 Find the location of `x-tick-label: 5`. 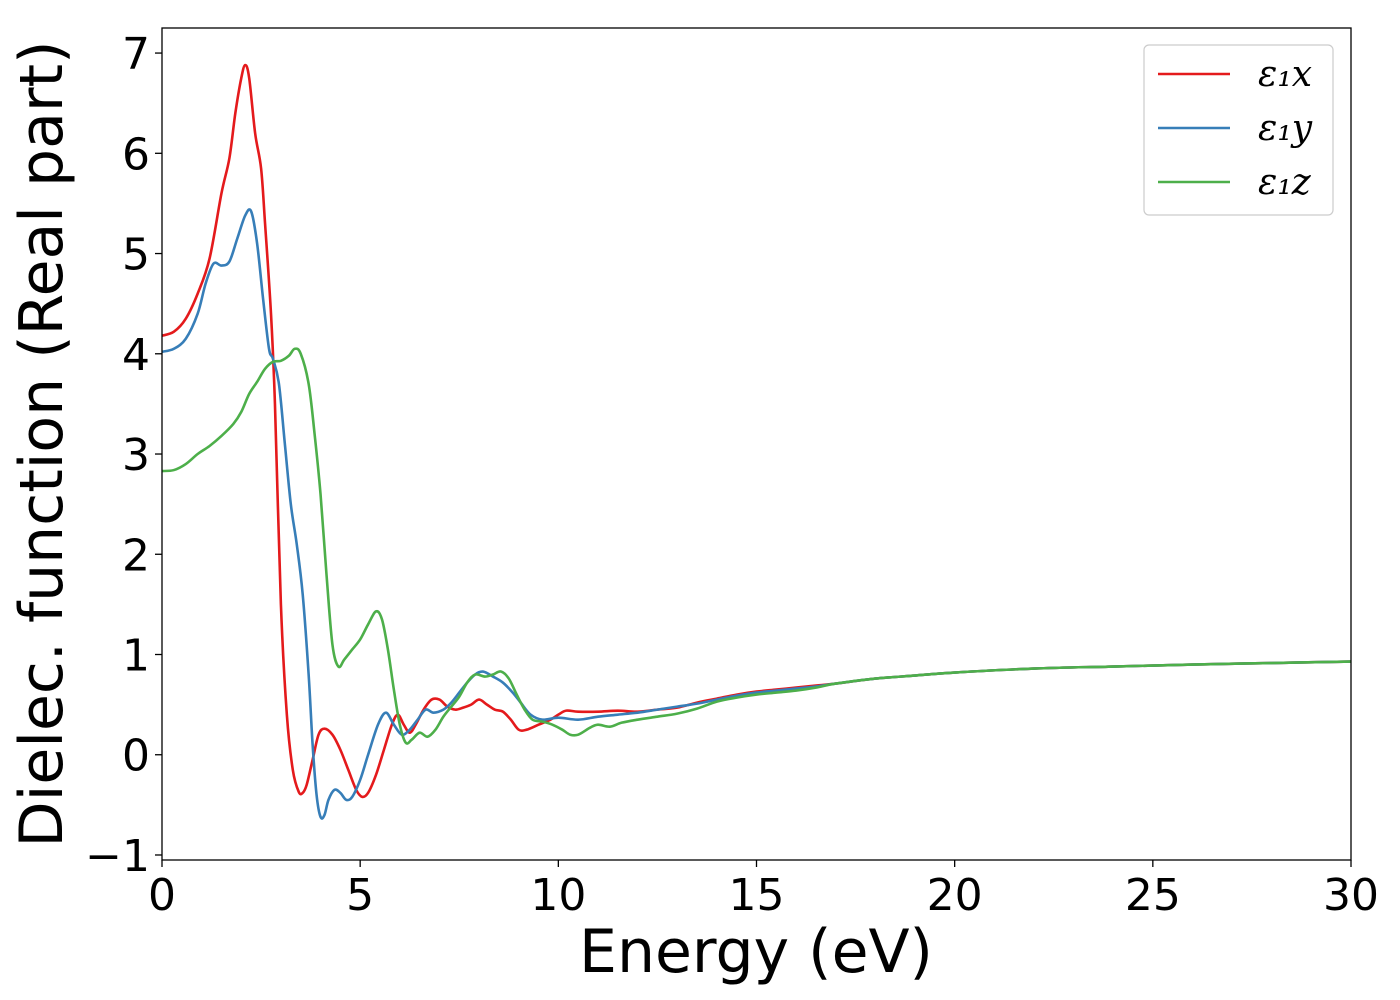

x-tick-label: 5 is located at coordinates (360, 895).